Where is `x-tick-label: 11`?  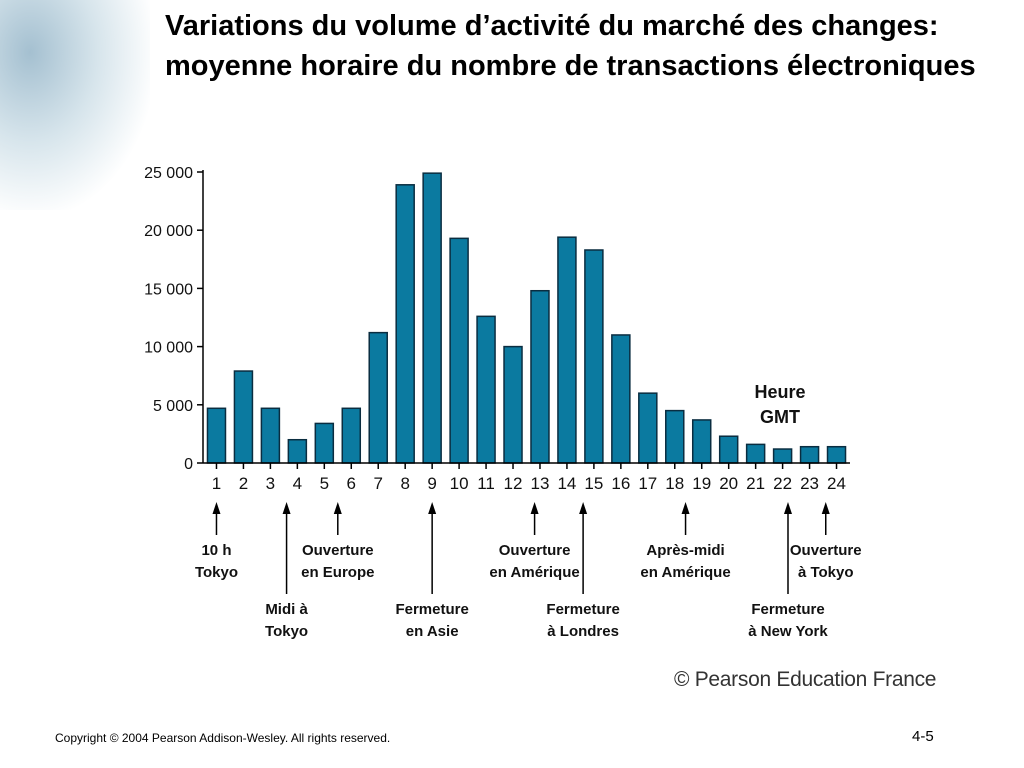
x-tick-label: 11 is located at coordinates (486, 483).